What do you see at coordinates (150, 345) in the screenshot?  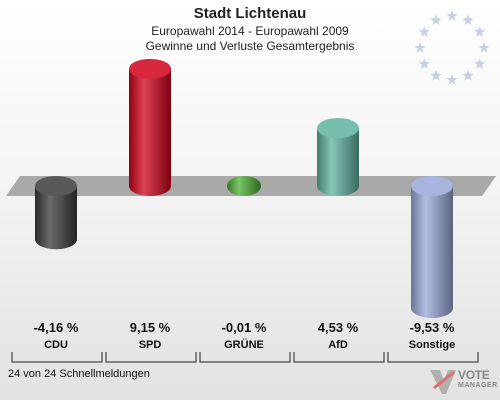 I see `category-label: SPD` at bounding box center [150, 345].